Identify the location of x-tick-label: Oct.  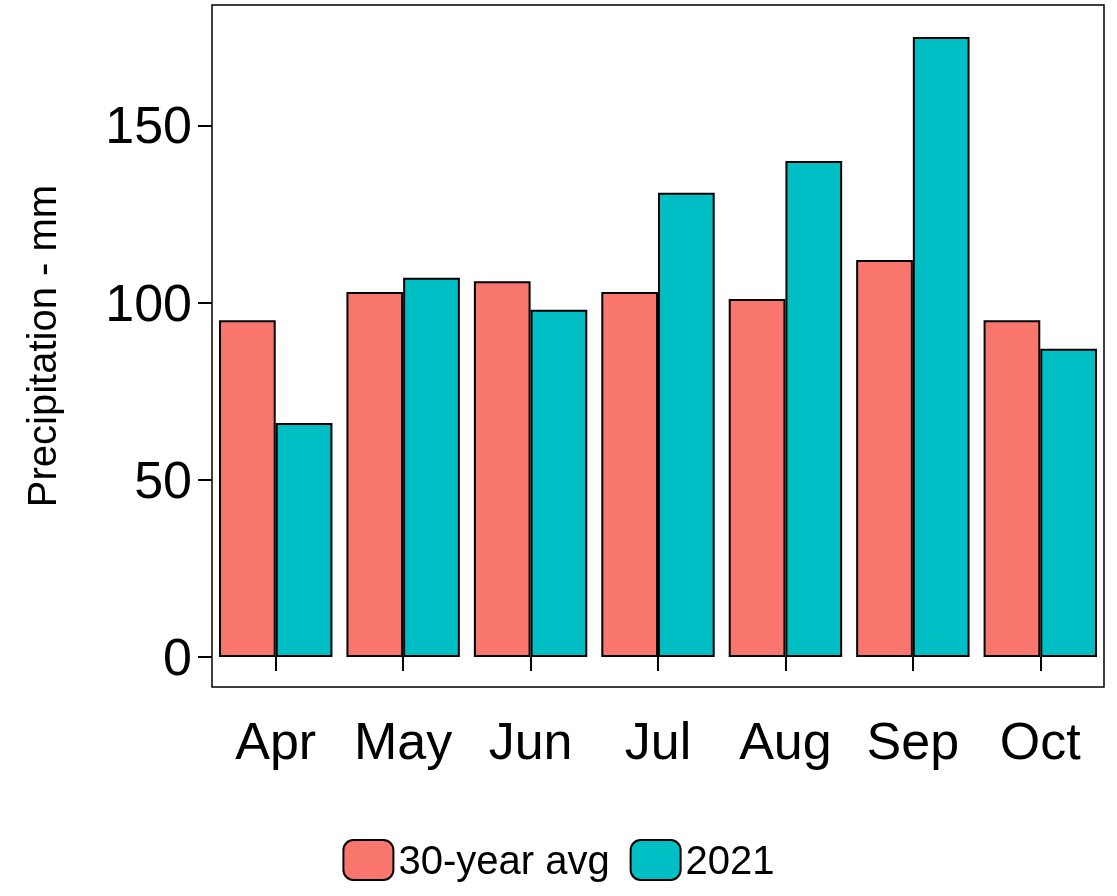
(1040, 741).